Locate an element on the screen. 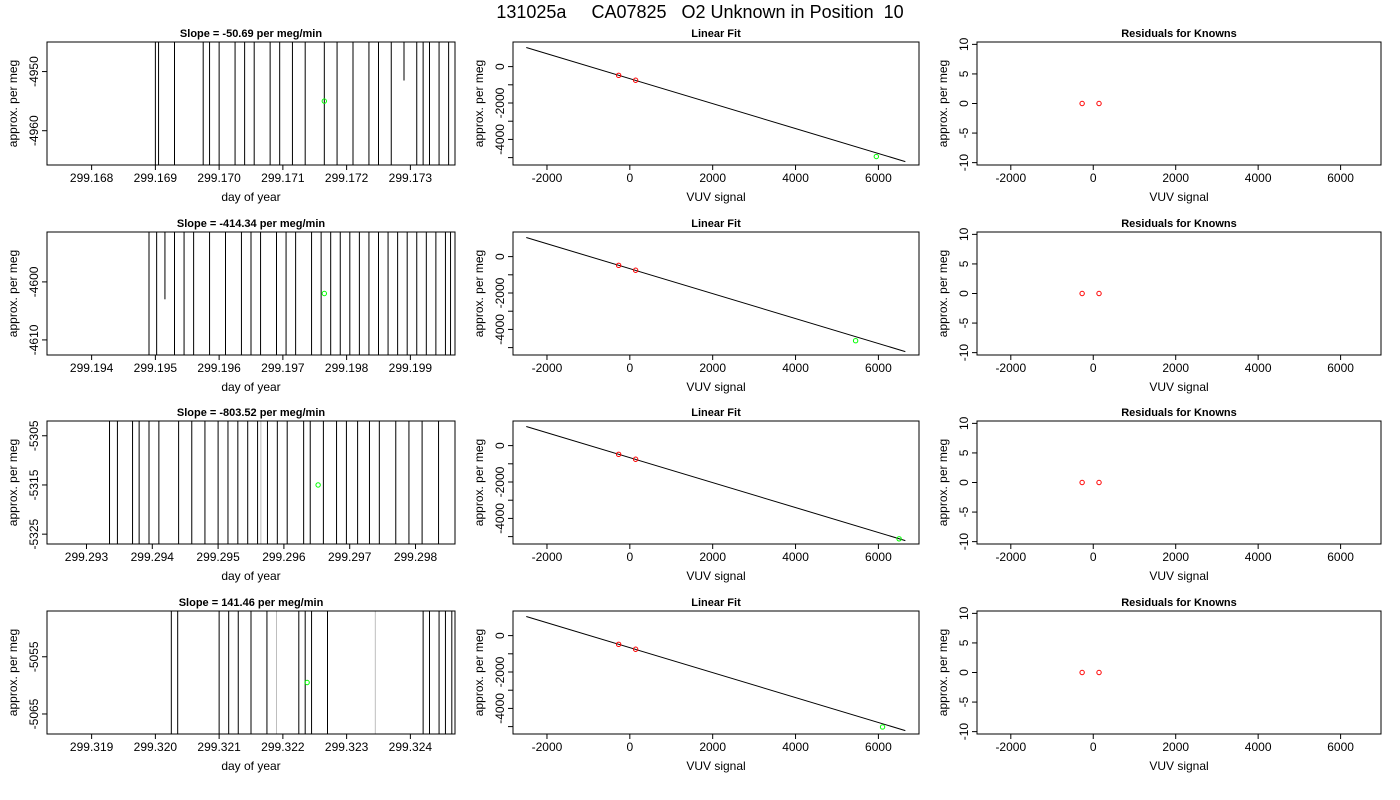 Image resolution: width=1400 pixels, height=800 pixels. unknown-point is located at coordinates (876, 156).